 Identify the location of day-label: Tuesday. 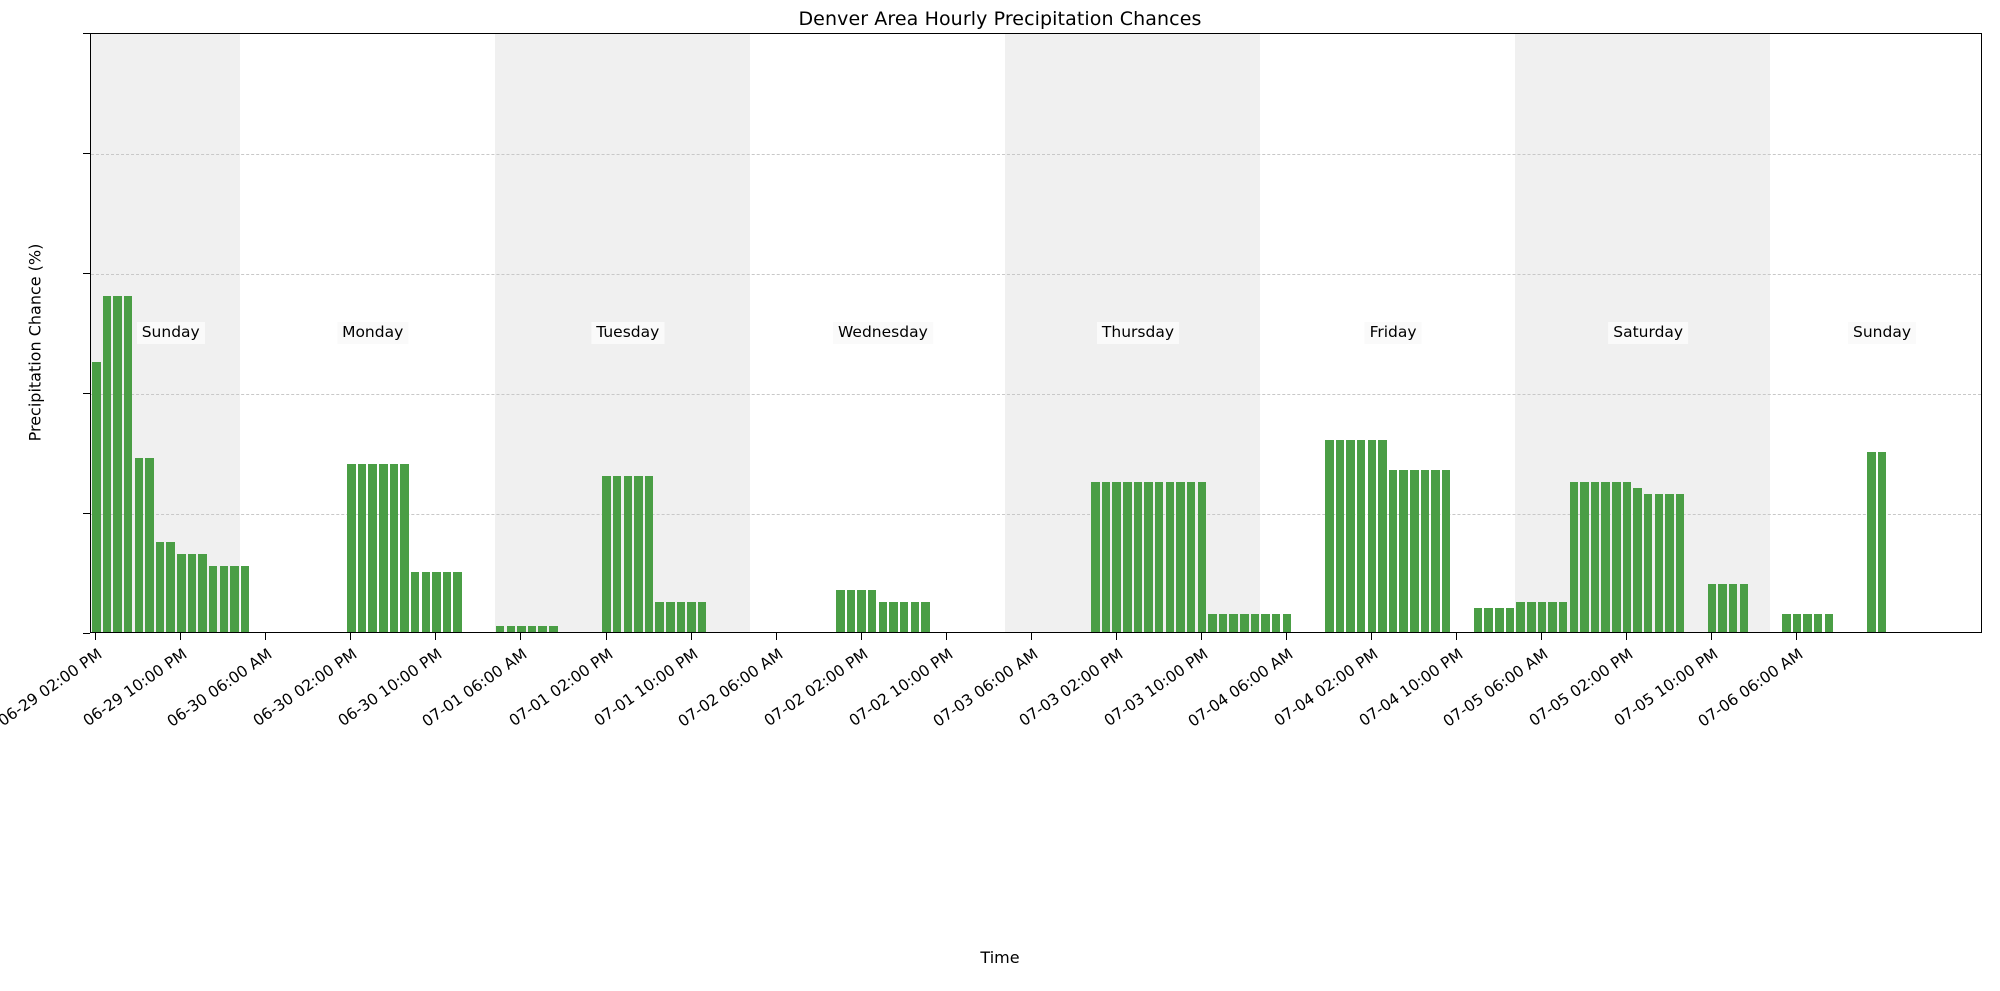
(628, 333).